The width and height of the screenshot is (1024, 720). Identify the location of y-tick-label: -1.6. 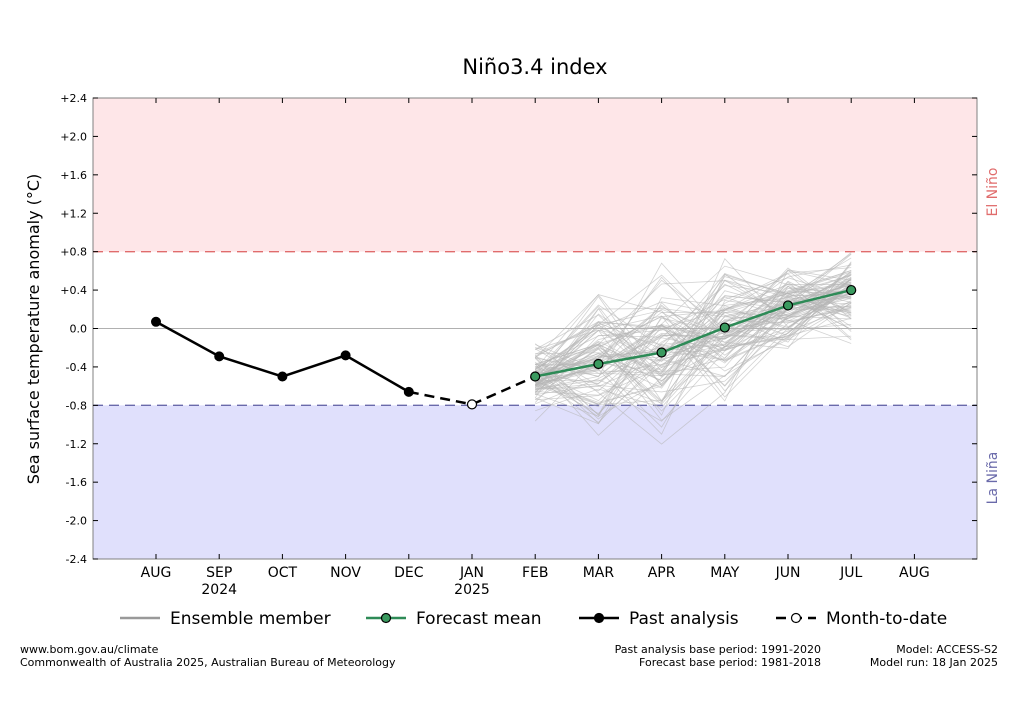
(76, 482).